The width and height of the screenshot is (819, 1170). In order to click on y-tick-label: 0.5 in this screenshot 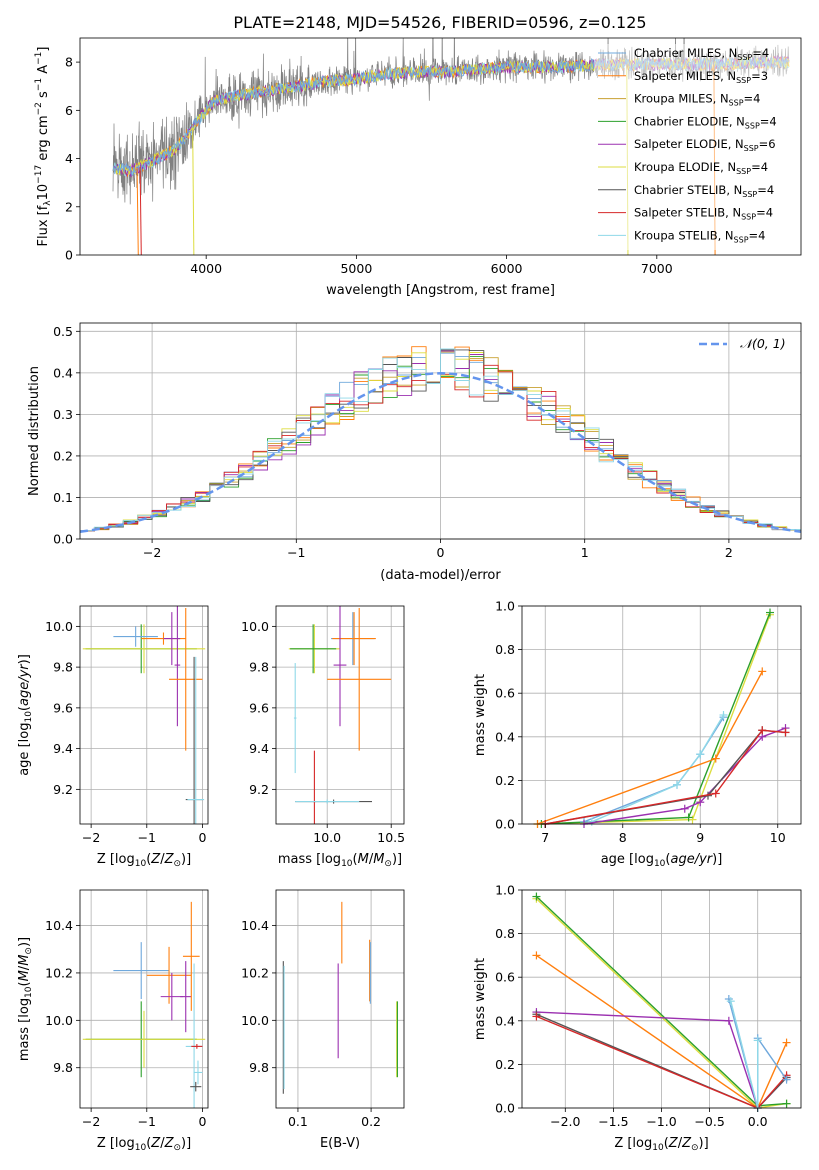, I will do `click(63, 331)`.